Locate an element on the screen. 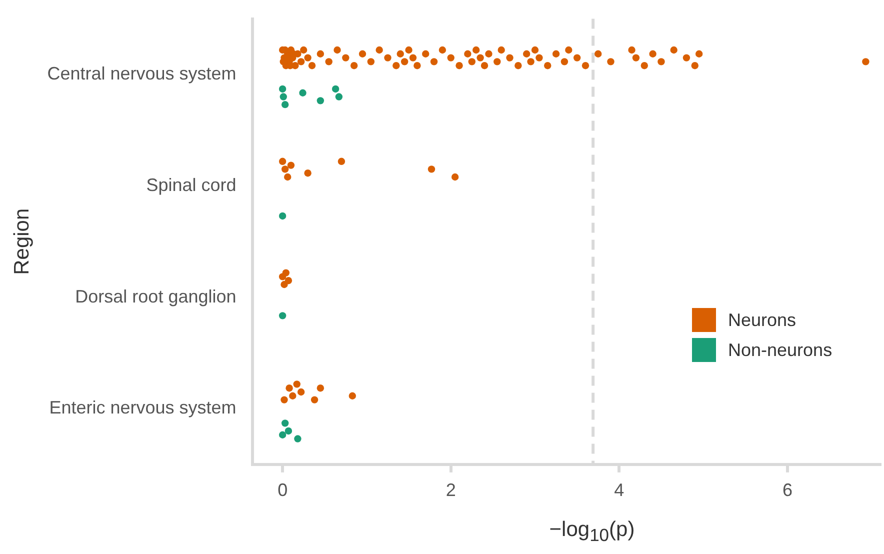  y-axis-title: Region is located at coordinates (22, 241).